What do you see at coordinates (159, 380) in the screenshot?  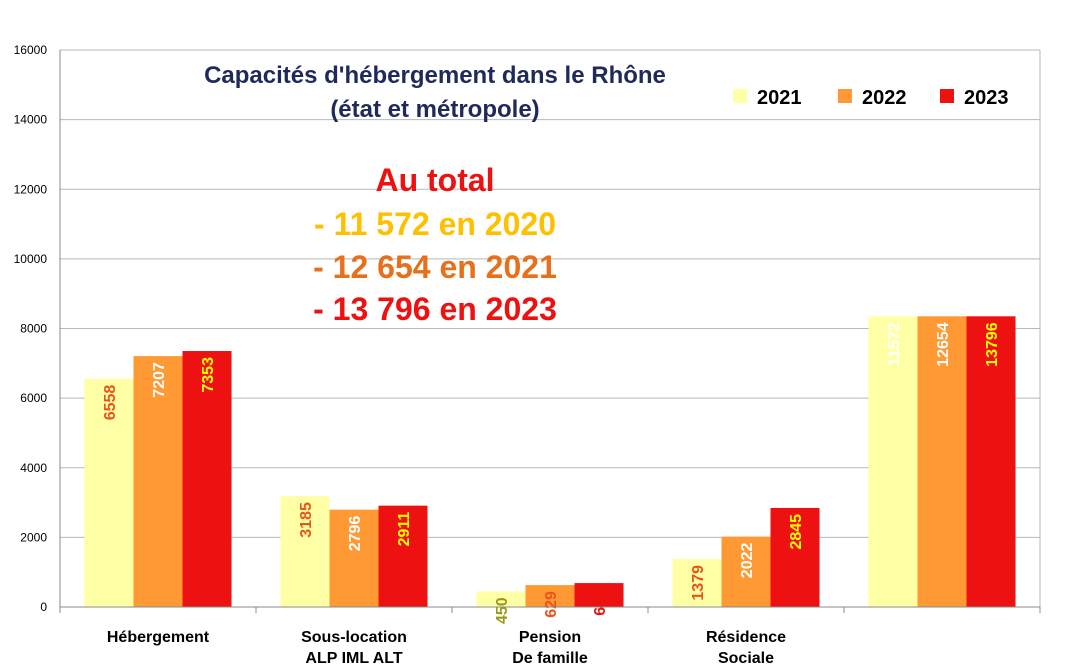 I see `data-label: 7207` at bounding box center [159, 380].